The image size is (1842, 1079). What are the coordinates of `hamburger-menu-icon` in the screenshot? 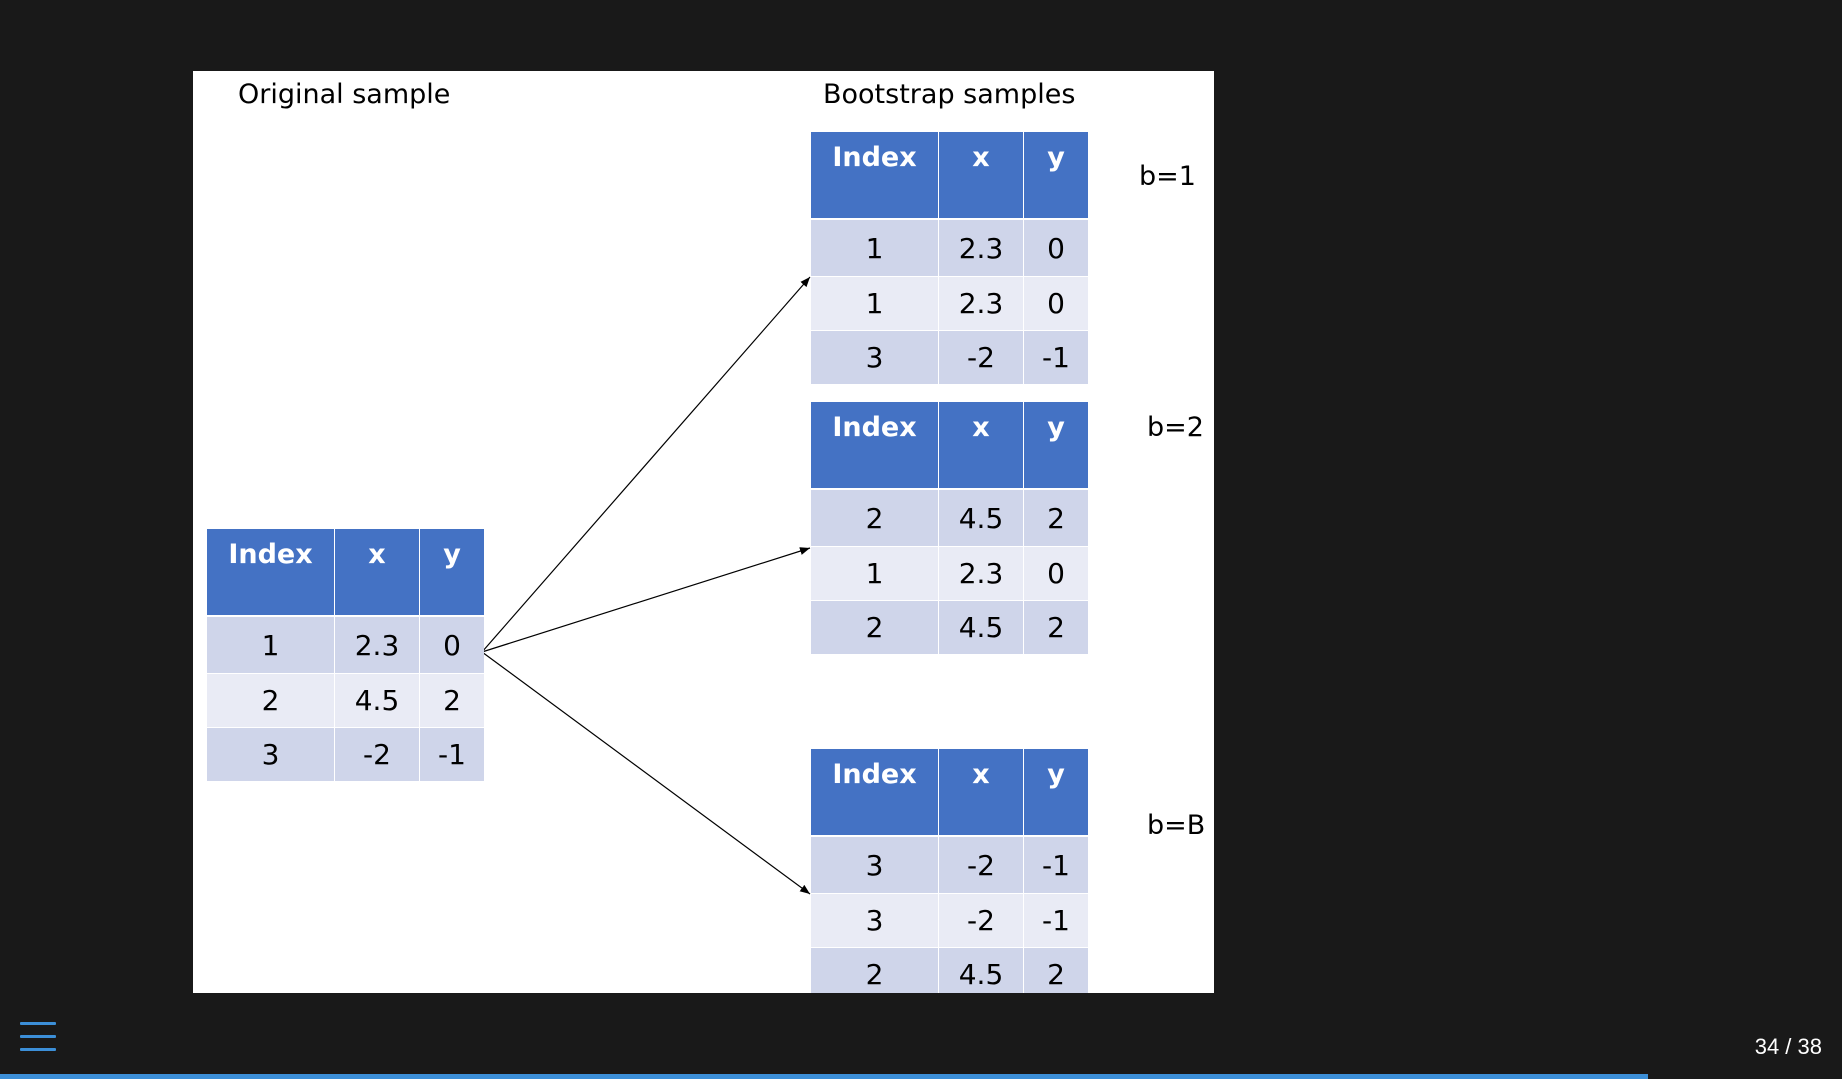 It's located at (38, 1037).